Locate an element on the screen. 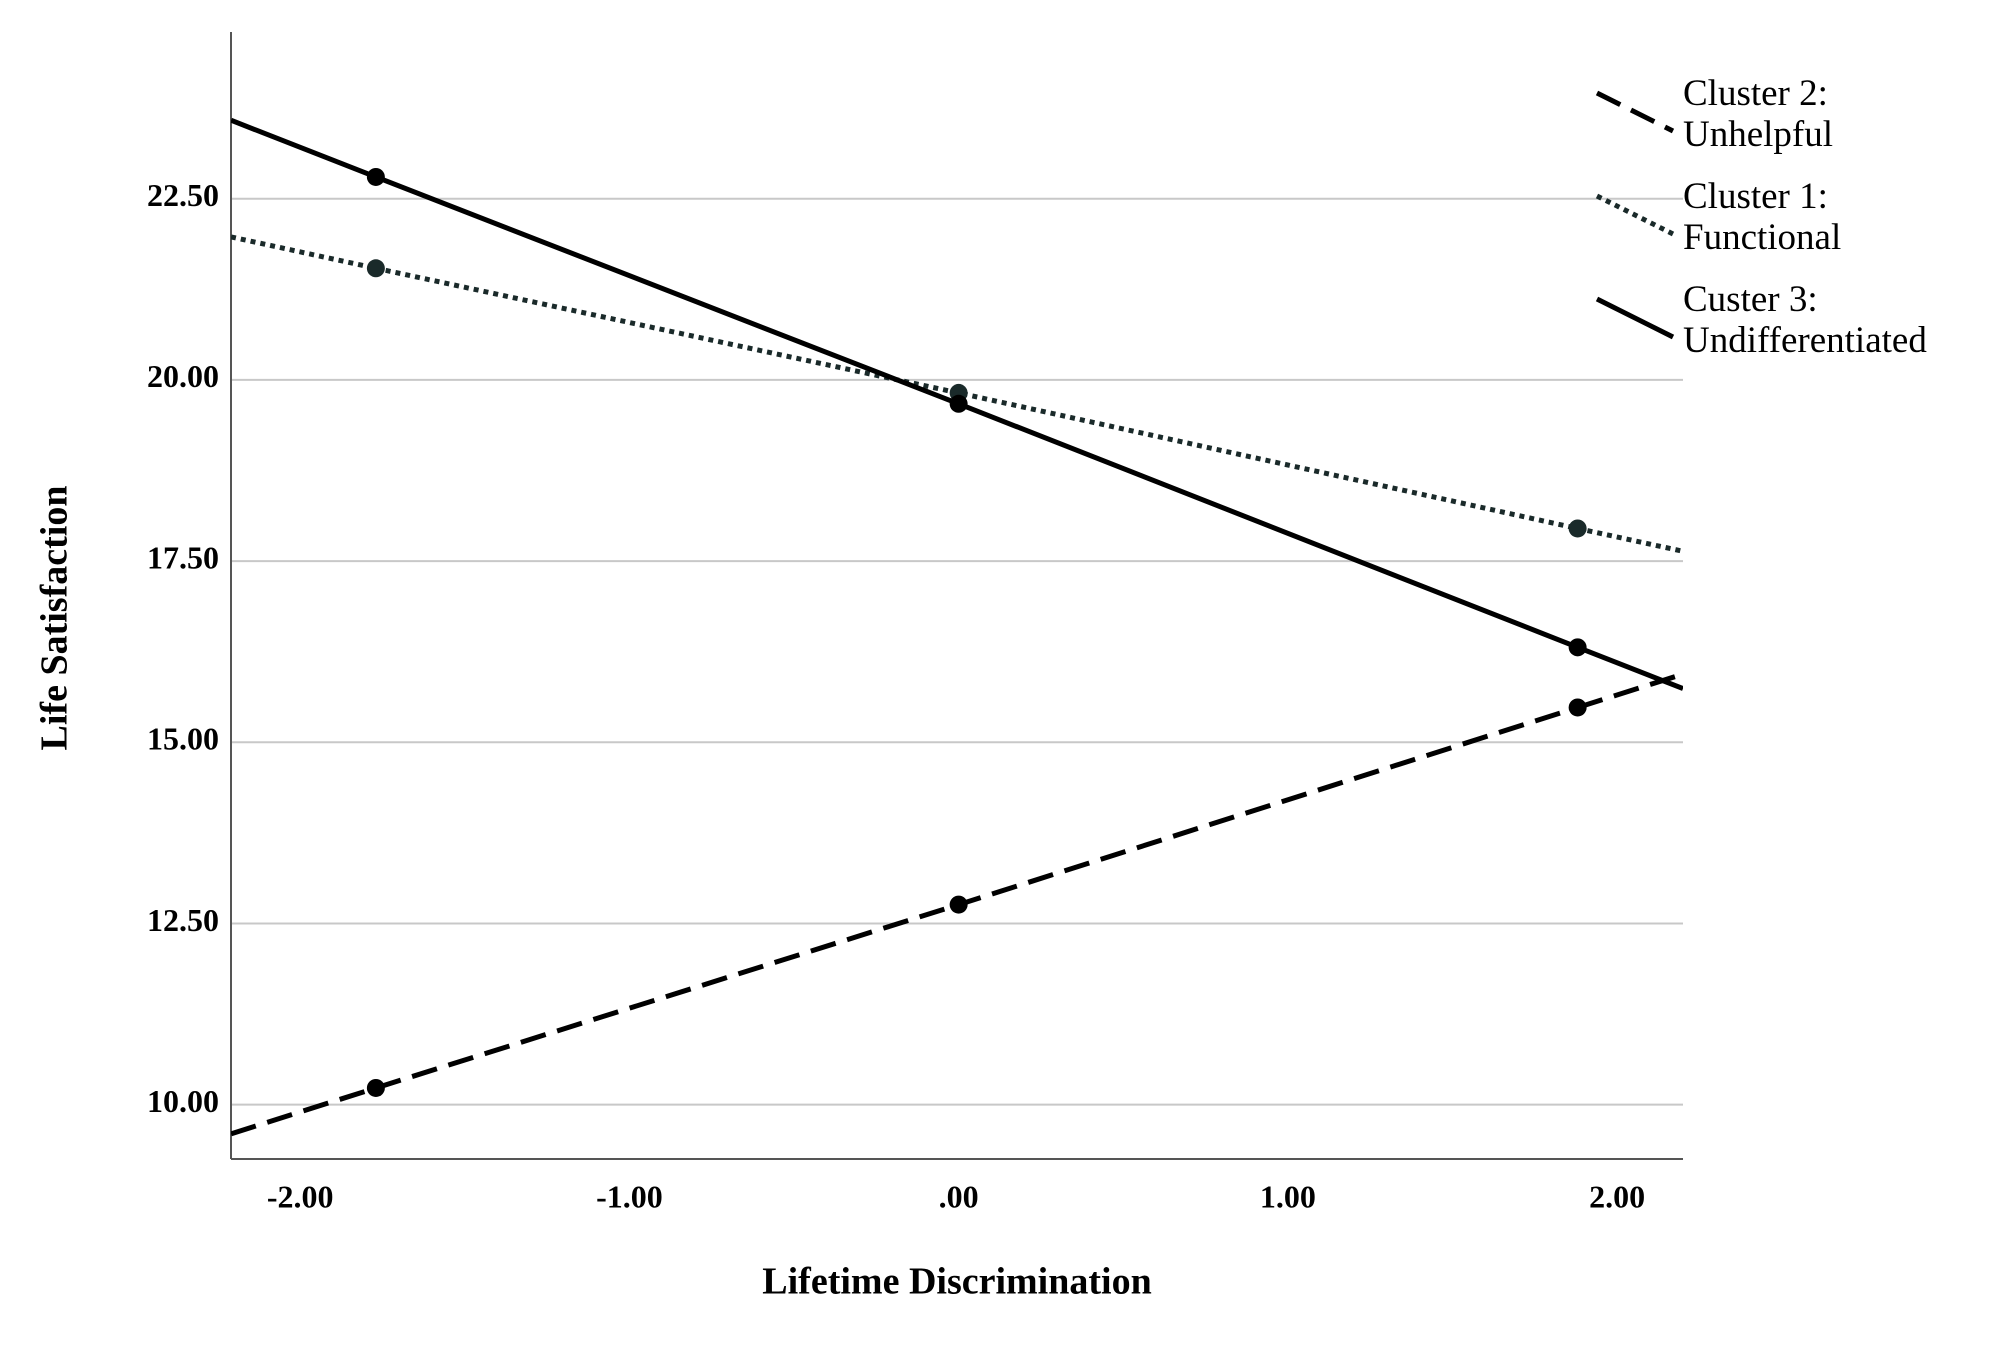 This screenshot has height=1345, width=2002. y-tick-label: 10.00 is located at coordinates (183, 1101).